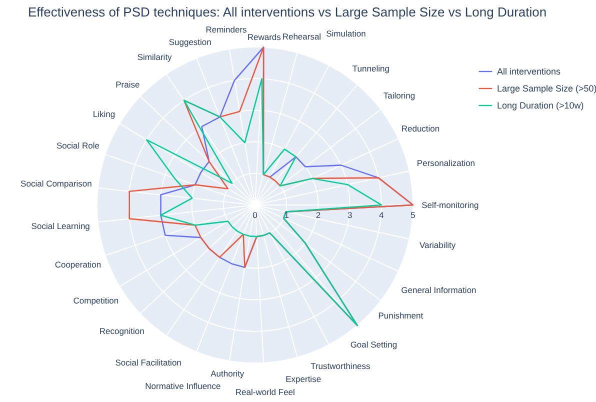 The width and height of the screenshot is (596, 402). I want to click on spoke-label: Social Role, so click(78, 145).